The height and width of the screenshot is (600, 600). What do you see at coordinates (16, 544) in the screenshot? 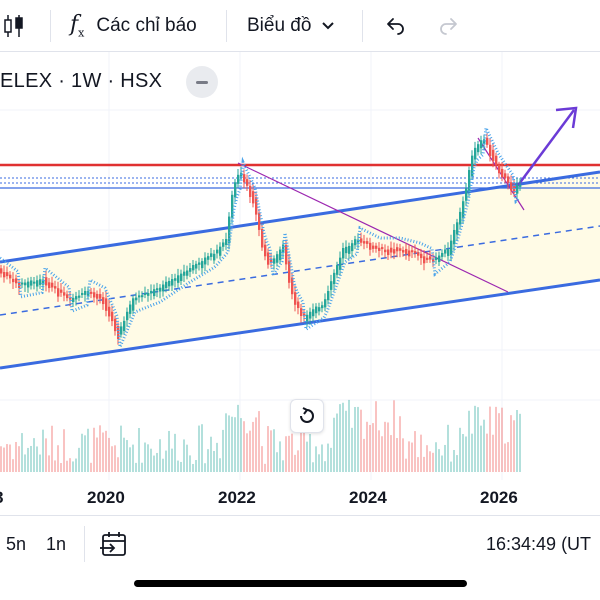
I see `range-button-5n: 5n` at bounding box center [16, 544].